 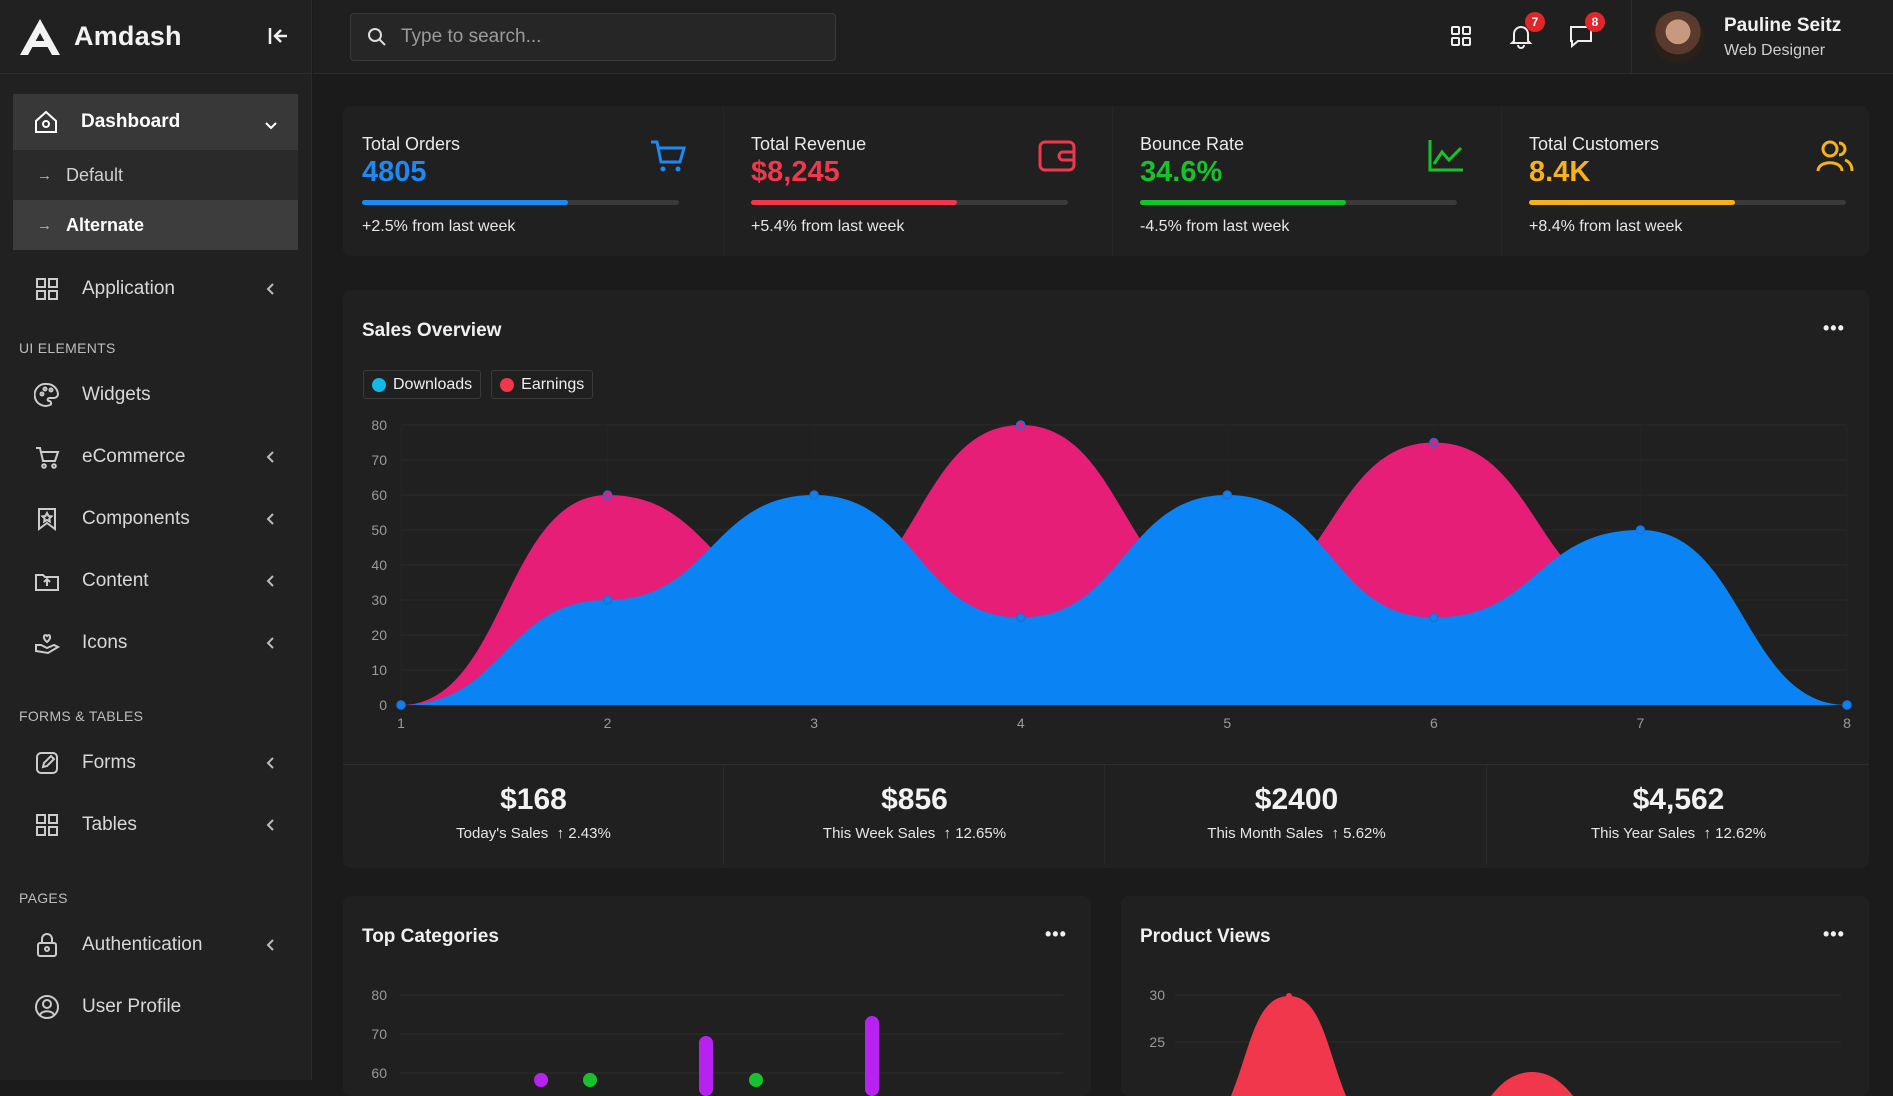 What do you see at coordinates (278, 36) in the screenshot?
I see `collapse-sidebar-icon` at bounding box center [278, 36].